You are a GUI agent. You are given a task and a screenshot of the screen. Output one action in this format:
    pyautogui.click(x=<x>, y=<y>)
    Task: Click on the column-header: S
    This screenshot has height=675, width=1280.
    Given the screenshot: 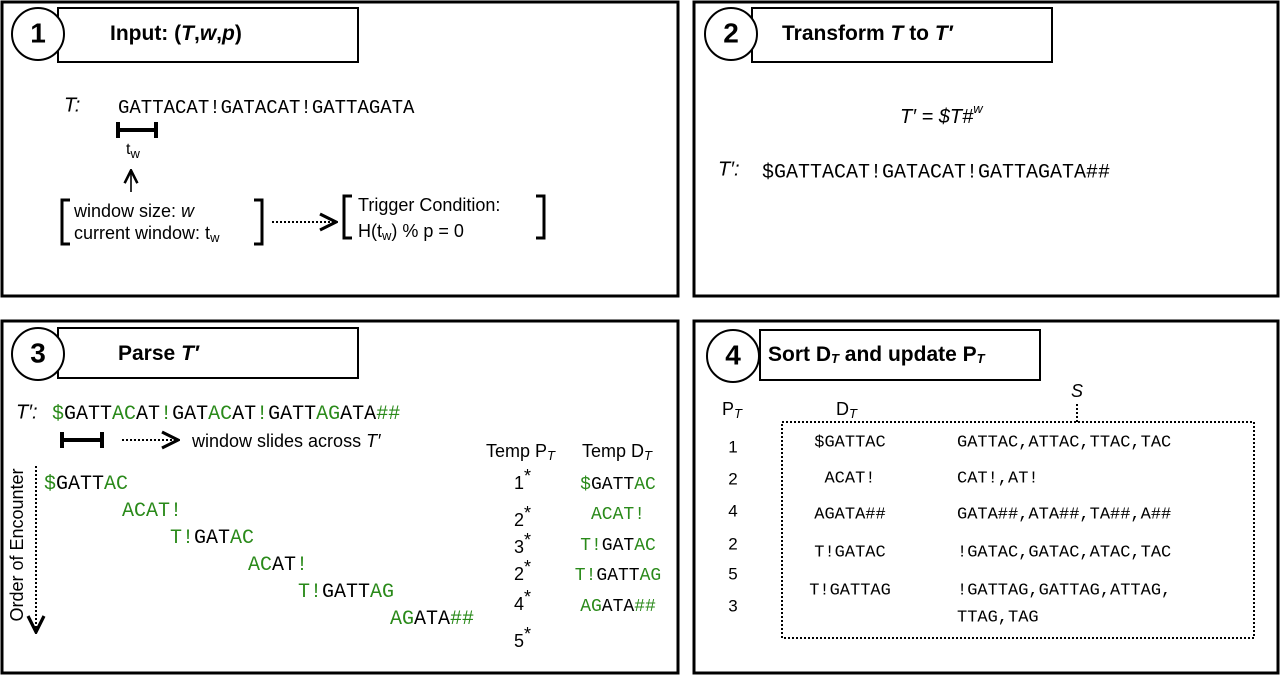 What is the action you would take?
    pyautogui.click(x=1077, y=391)
    